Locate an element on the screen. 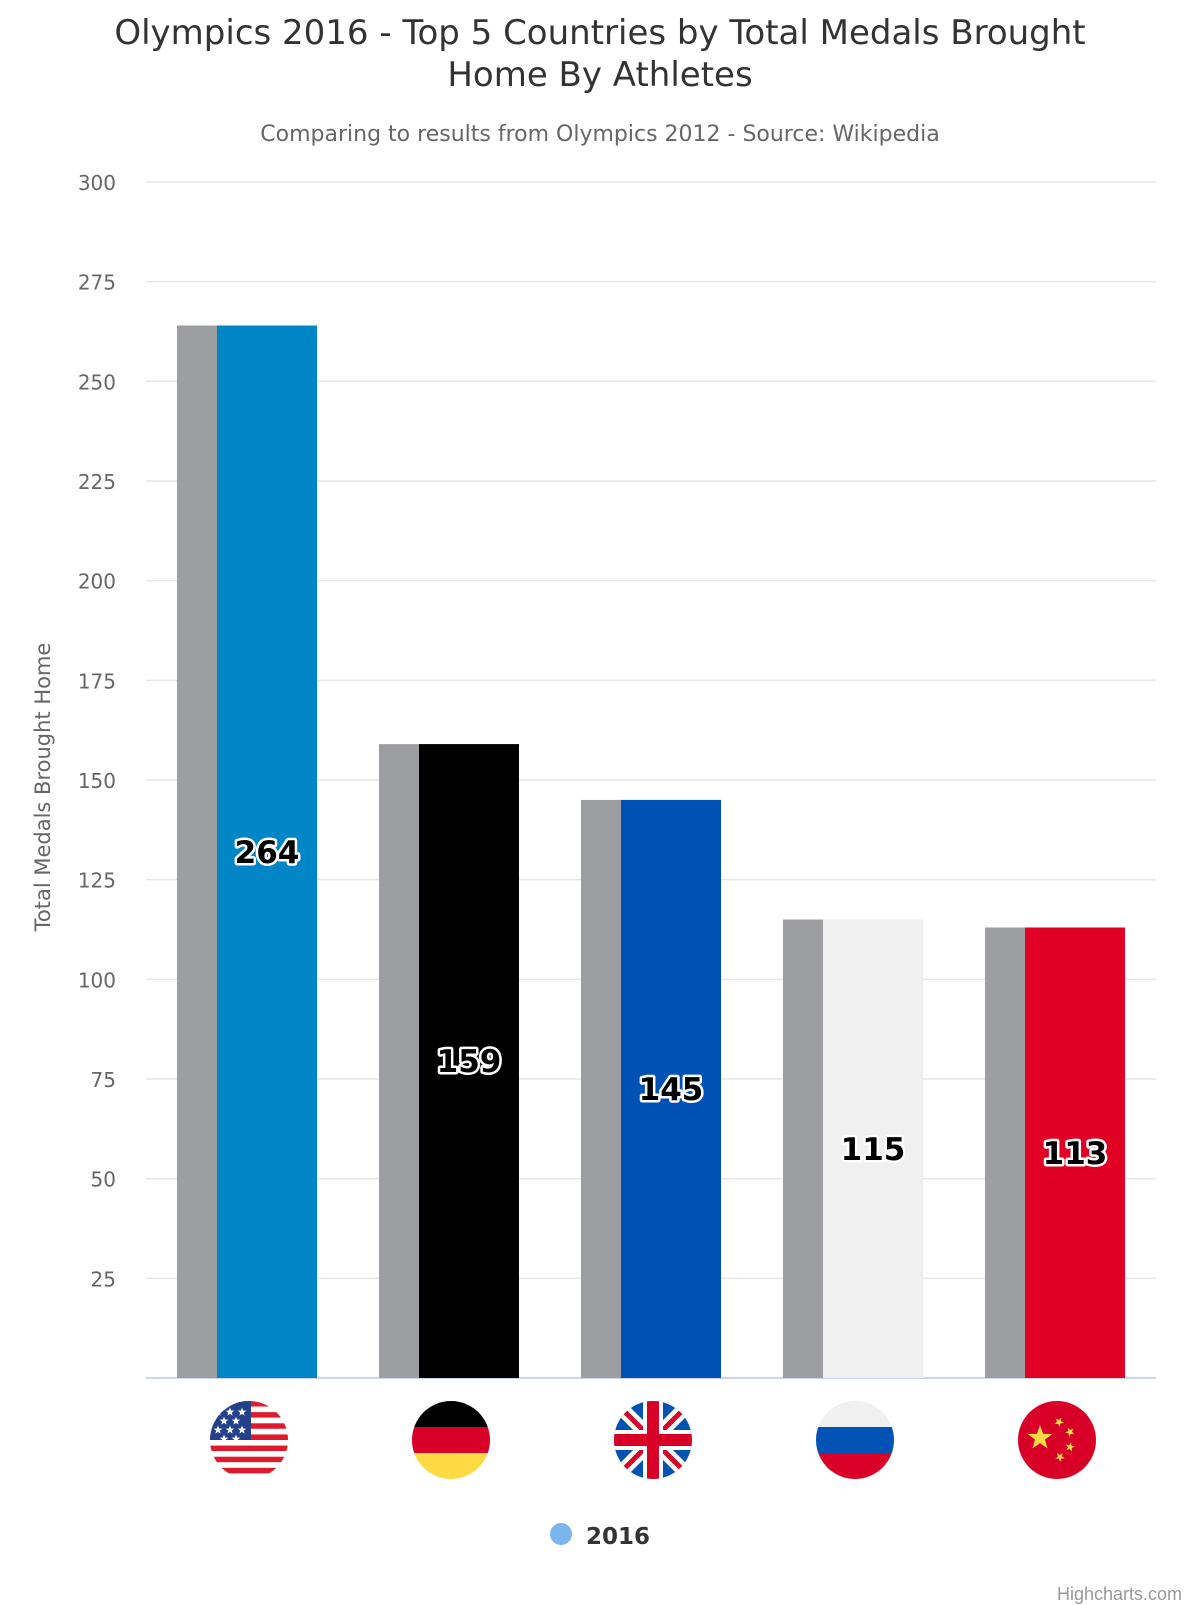  legend: 2016 is located at coordinates (600, 1536).